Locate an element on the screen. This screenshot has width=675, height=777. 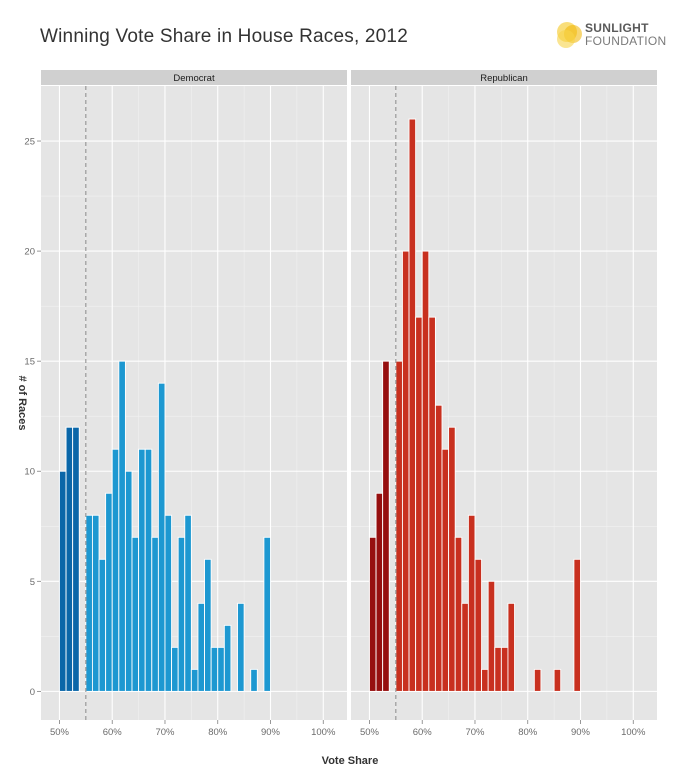
facet-strip-republican is located at coordinates (504, 77).